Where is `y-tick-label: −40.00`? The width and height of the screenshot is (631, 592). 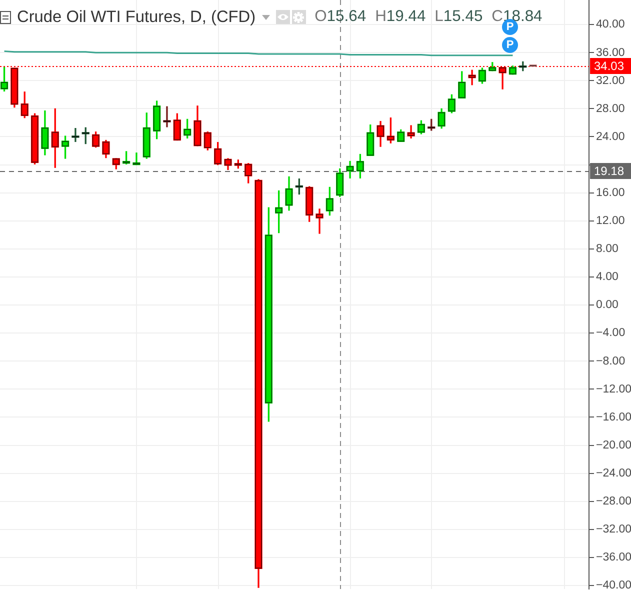
y-tick-label: −40.00 is located at coordinates (613, 586).